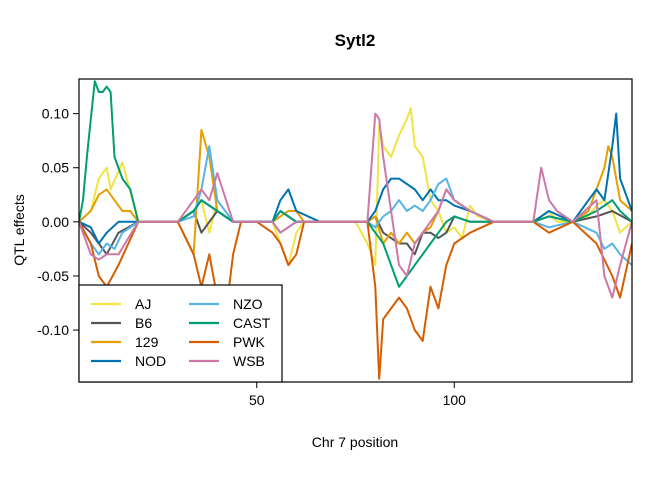  Describe the element at coordinates (143, 304) in the screenshot. I see `legend-label-aj: AJ` at that location.